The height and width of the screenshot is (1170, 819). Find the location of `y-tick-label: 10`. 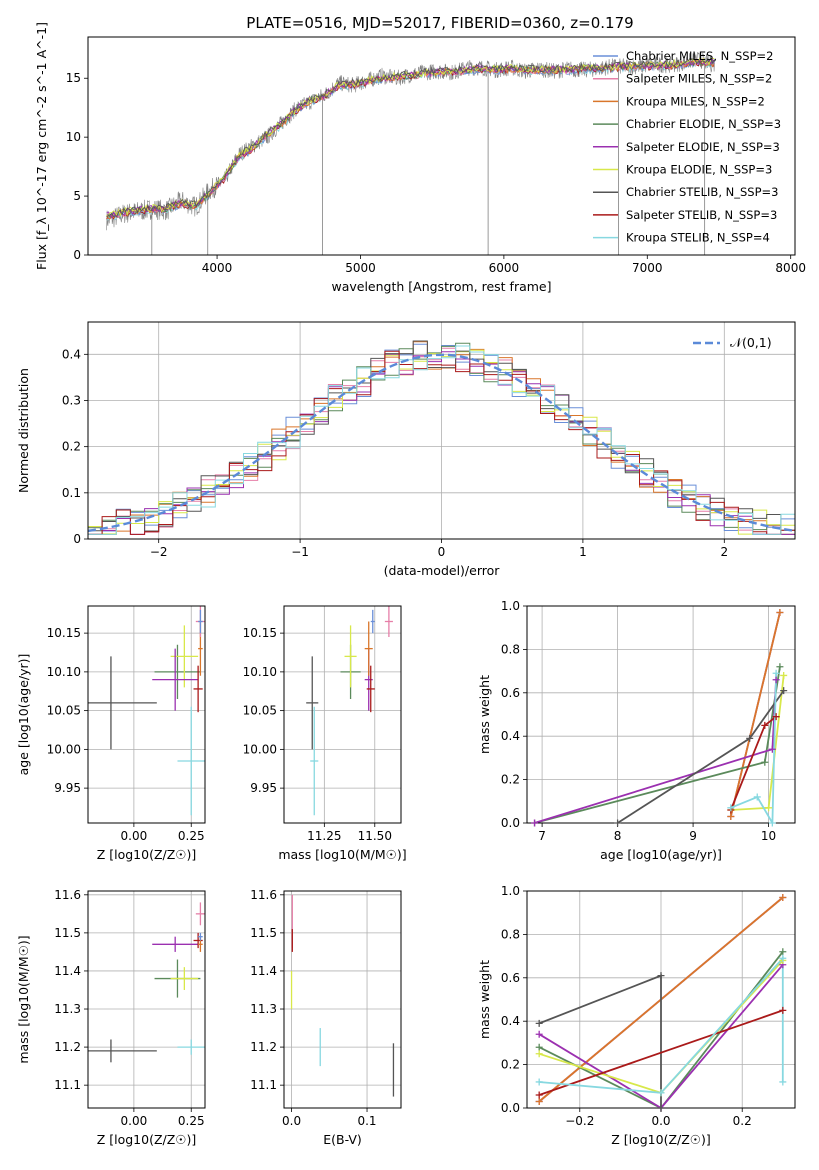

y-tick-label: 10 is located at coordinates (73, 137).